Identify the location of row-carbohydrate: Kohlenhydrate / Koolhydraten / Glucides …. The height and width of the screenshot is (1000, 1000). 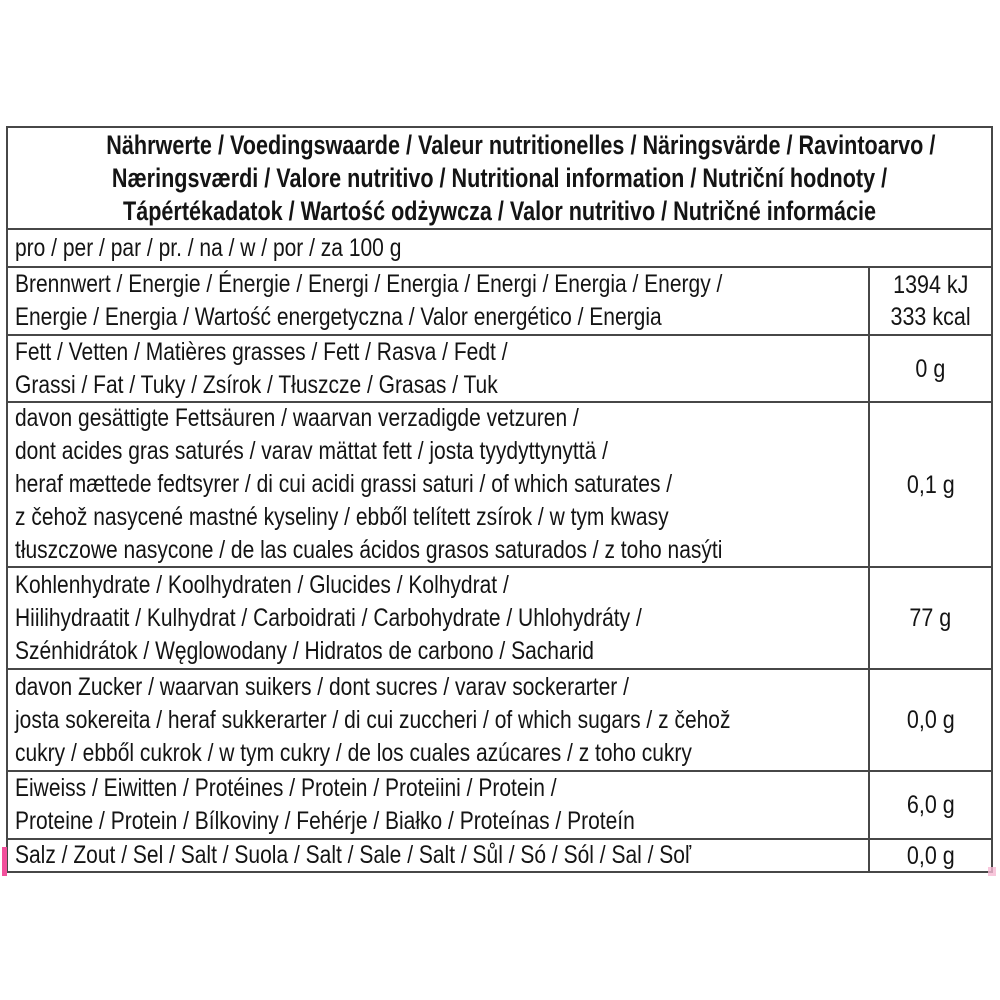
(499, 617).